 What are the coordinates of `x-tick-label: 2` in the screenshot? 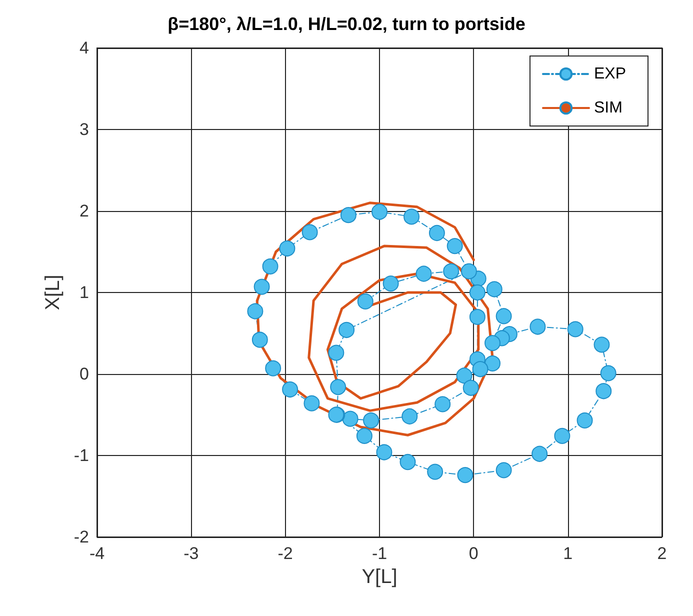 It's located at (662, 553).